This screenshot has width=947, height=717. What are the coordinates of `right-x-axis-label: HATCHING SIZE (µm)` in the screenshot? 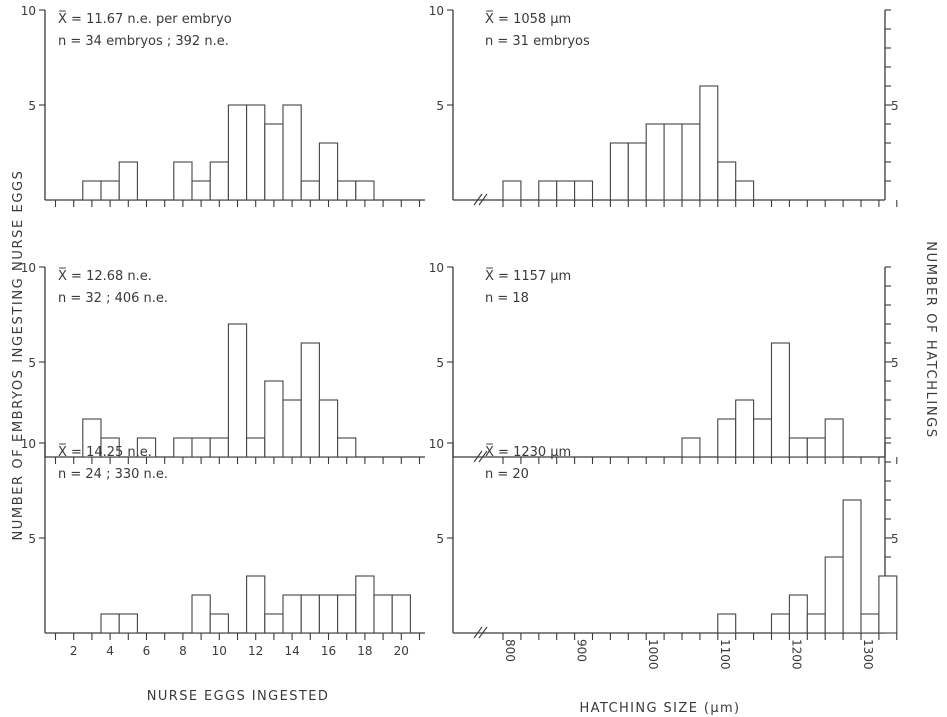 It's located at (659, 708).